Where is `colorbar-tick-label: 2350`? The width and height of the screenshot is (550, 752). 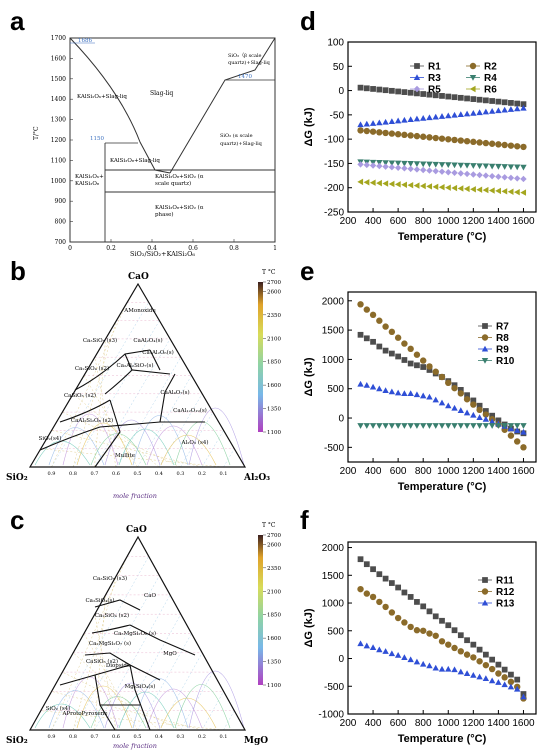
colorbar-tick-label: 2350 is located at coordinates (274, 316).